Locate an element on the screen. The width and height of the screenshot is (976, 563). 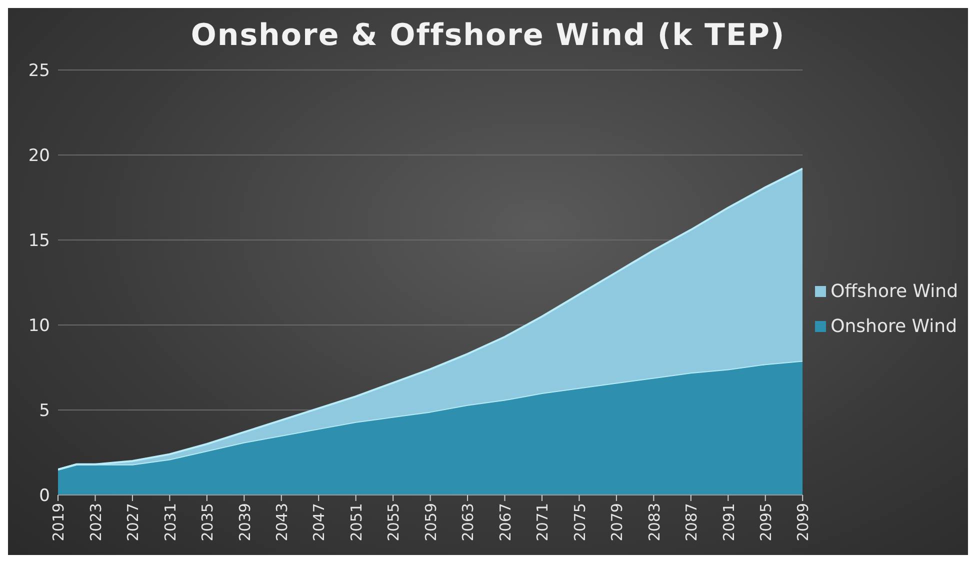
legend-label: Onshore Wind is located at coordinates (894, 326).